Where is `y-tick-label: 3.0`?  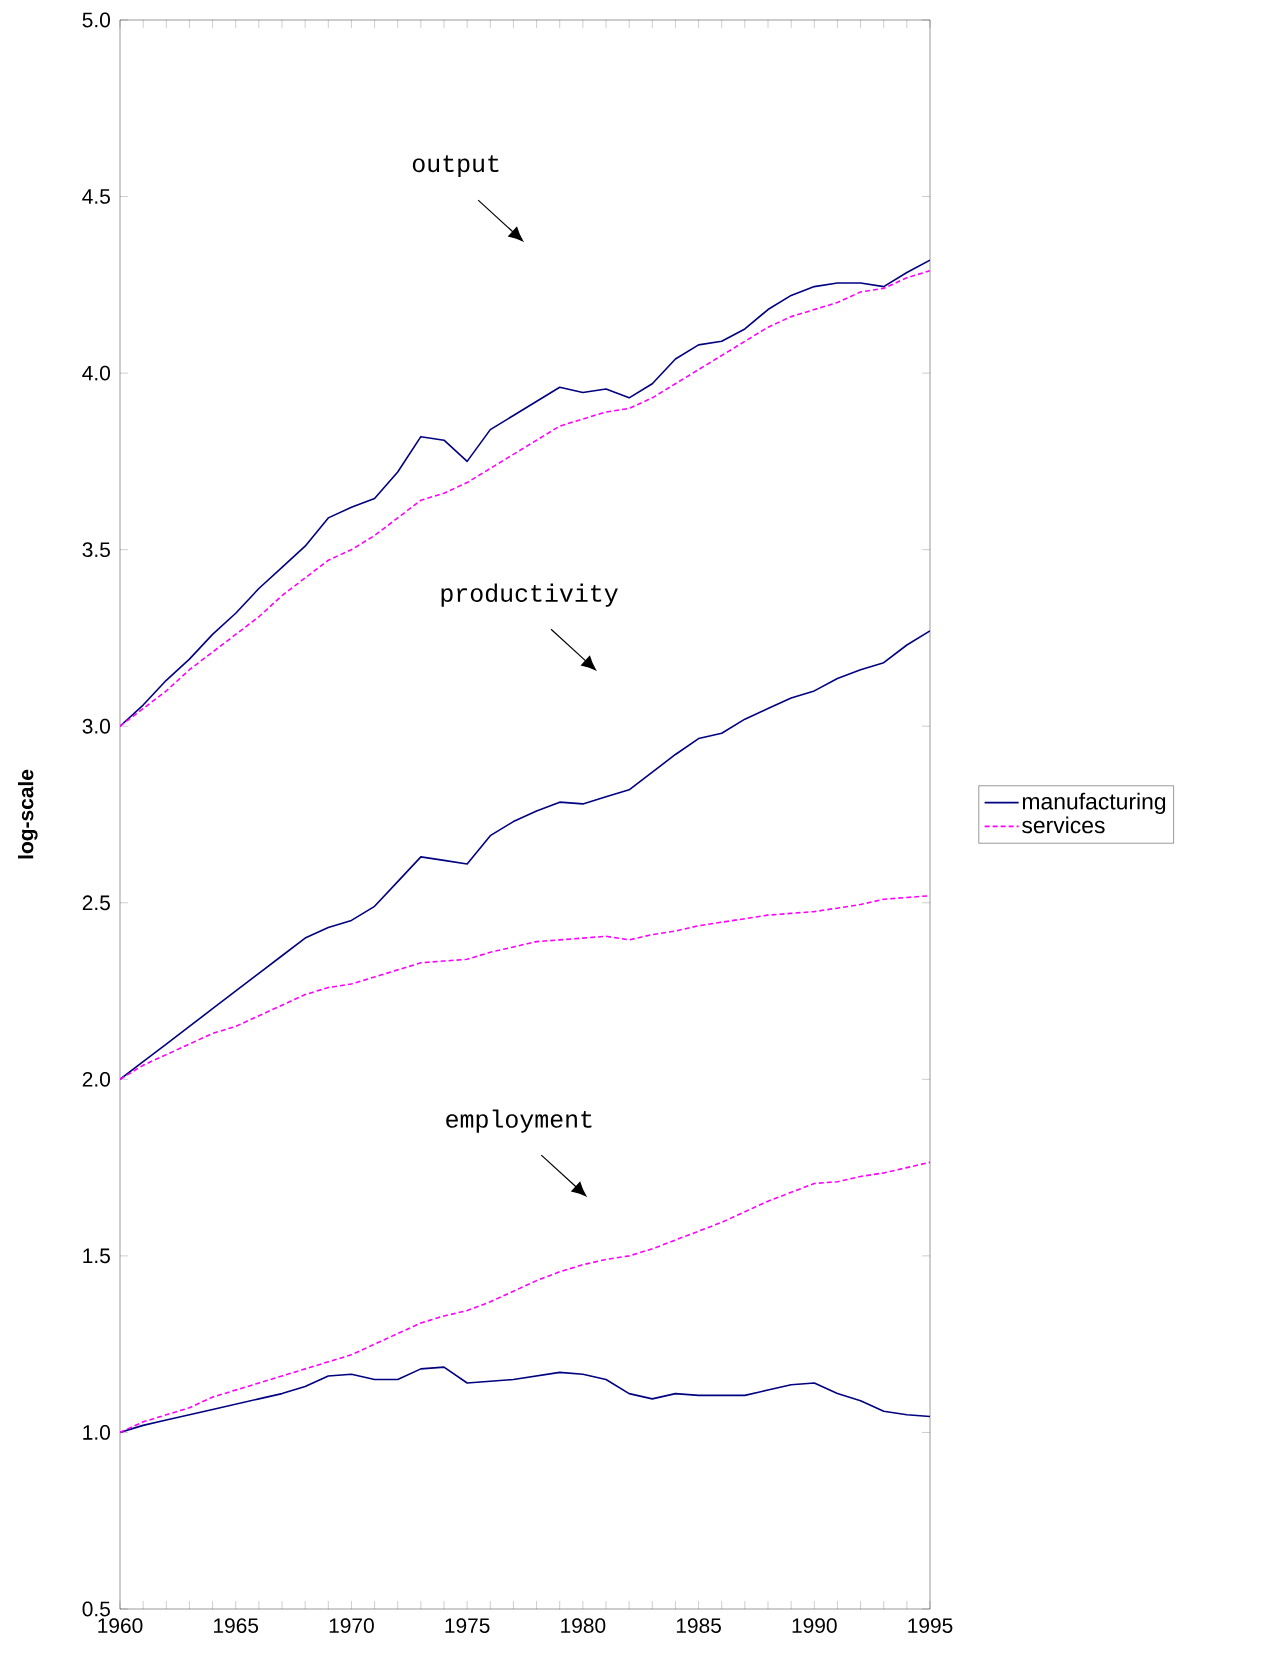
y-tick-label: 3.0 is located at coordinates (96, 726).